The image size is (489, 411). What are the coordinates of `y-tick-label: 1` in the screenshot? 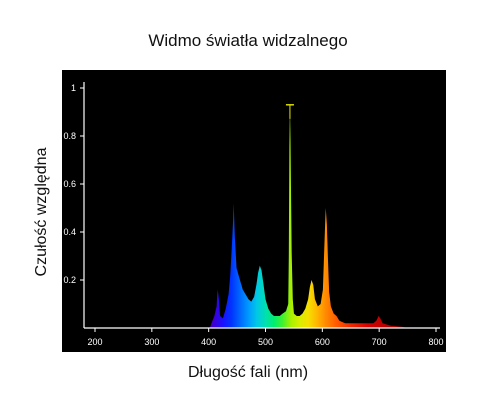 It's located at (73, 88).